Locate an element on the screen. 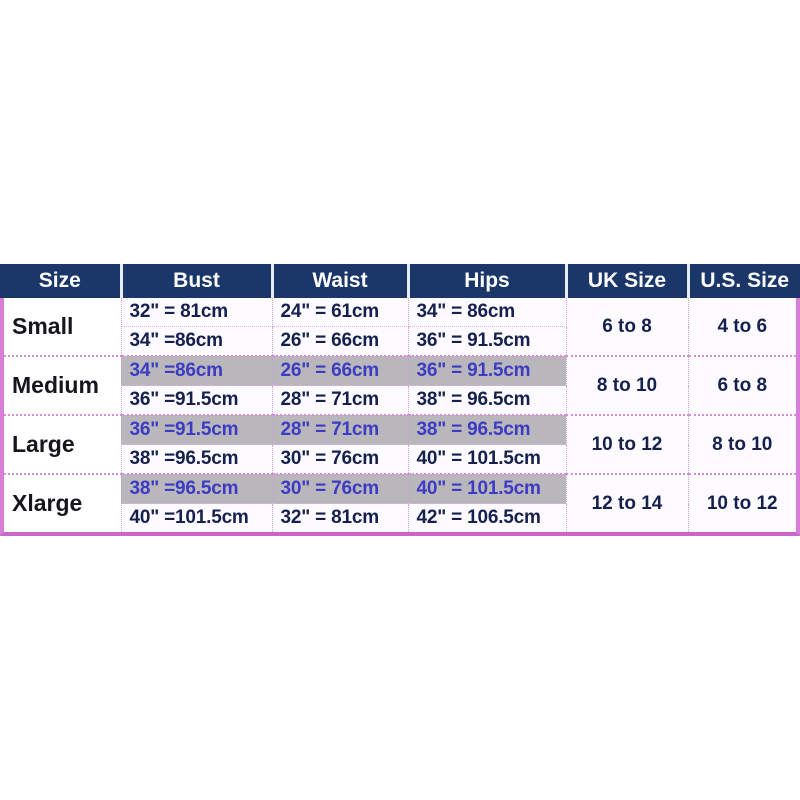 This screenshot has width=800, height=800. size-chart-header-table: Size Bust Waist Hips UK Size U.S. Size is located at coordinates (400, 281).